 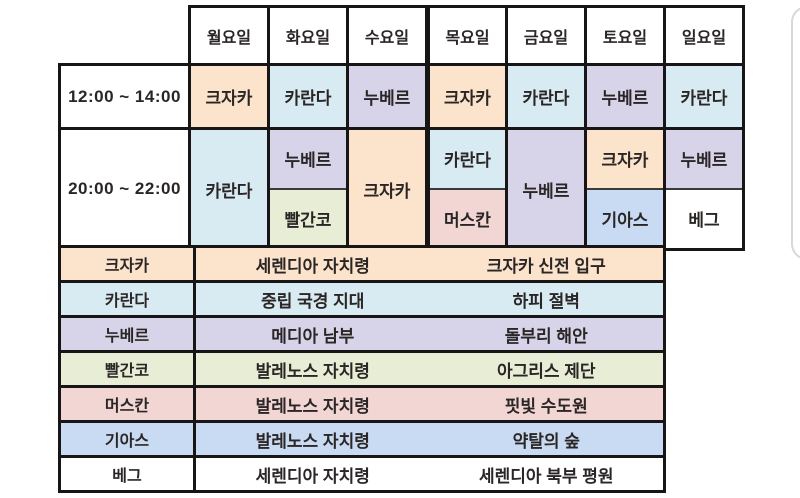 I want to click on legend-row: 누베르 메디아 남부 돌부리 해안, so click(x=362, y=334).